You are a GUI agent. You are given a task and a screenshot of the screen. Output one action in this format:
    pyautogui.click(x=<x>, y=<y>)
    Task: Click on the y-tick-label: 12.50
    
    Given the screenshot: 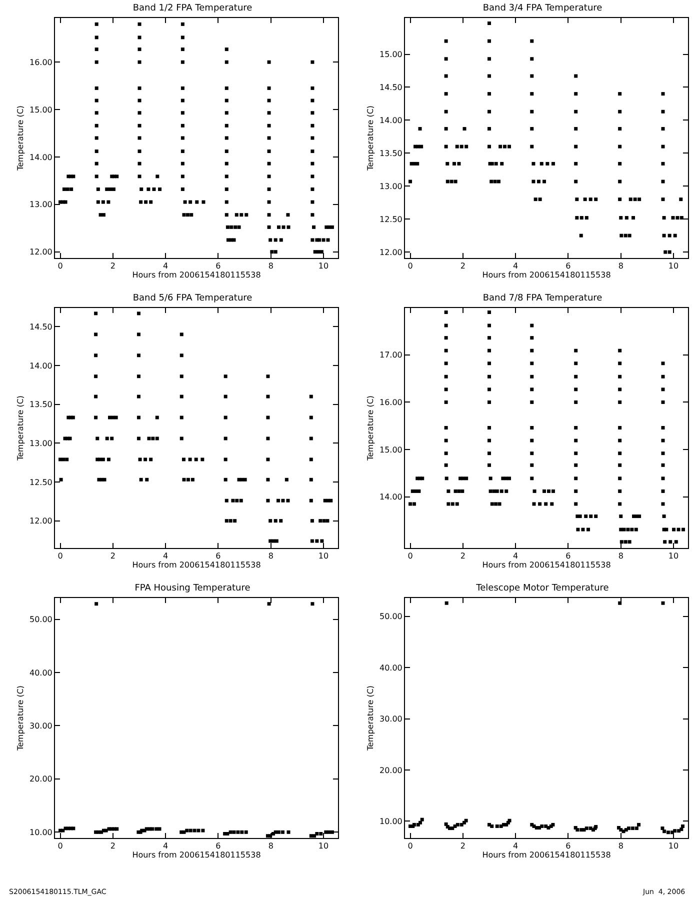 What is the action you would take?
    pyautogui.click(x=40, y=482)
    